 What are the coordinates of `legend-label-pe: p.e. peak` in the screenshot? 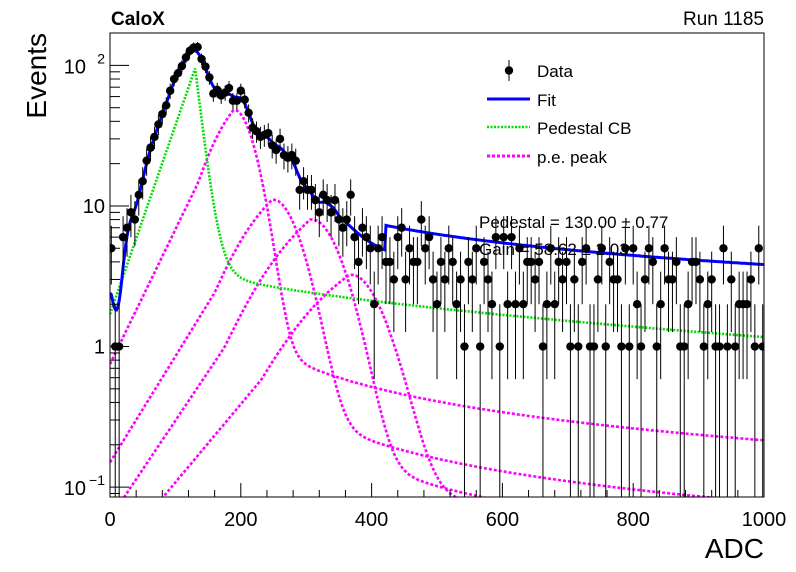 It's located at (572, 157).